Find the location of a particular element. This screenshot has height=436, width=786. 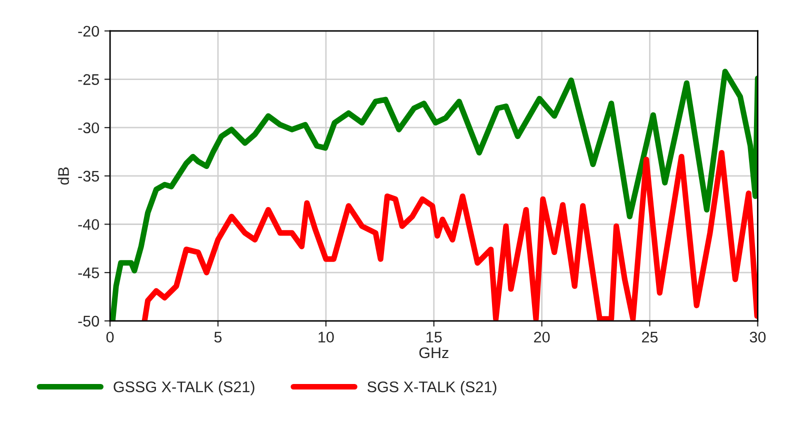

y-tick-label: -40 is located at coordinates (89, 224).